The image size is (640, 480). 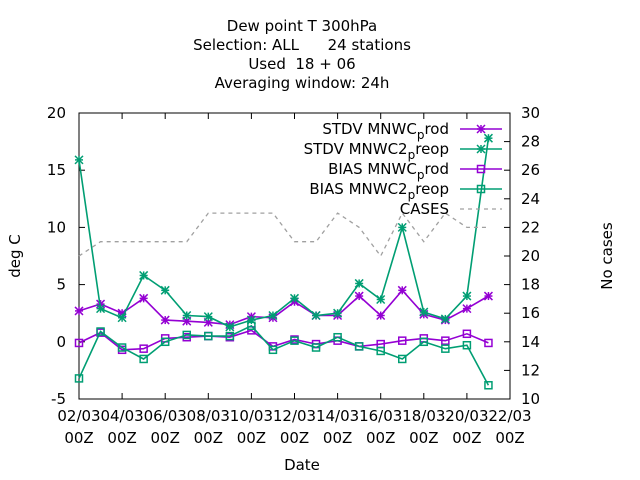 I want to click on legend-label: CASES, so click(x=424, y=209).